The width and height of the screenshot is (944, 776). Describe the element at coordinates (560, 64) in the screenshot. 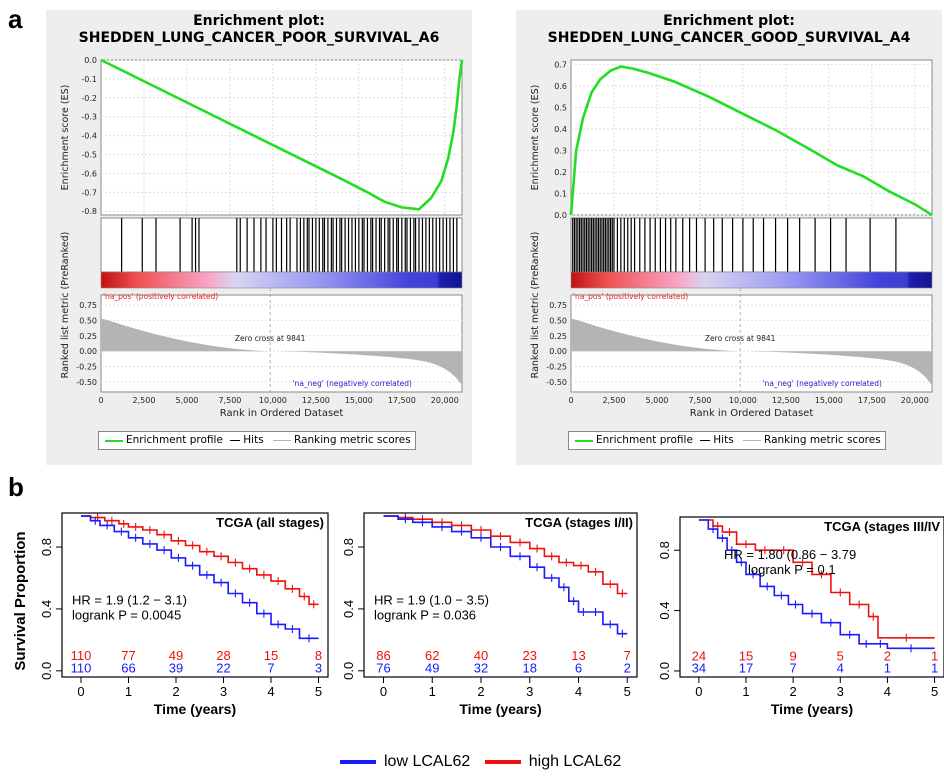

I see `es-tick-label: 0.7` at that location.